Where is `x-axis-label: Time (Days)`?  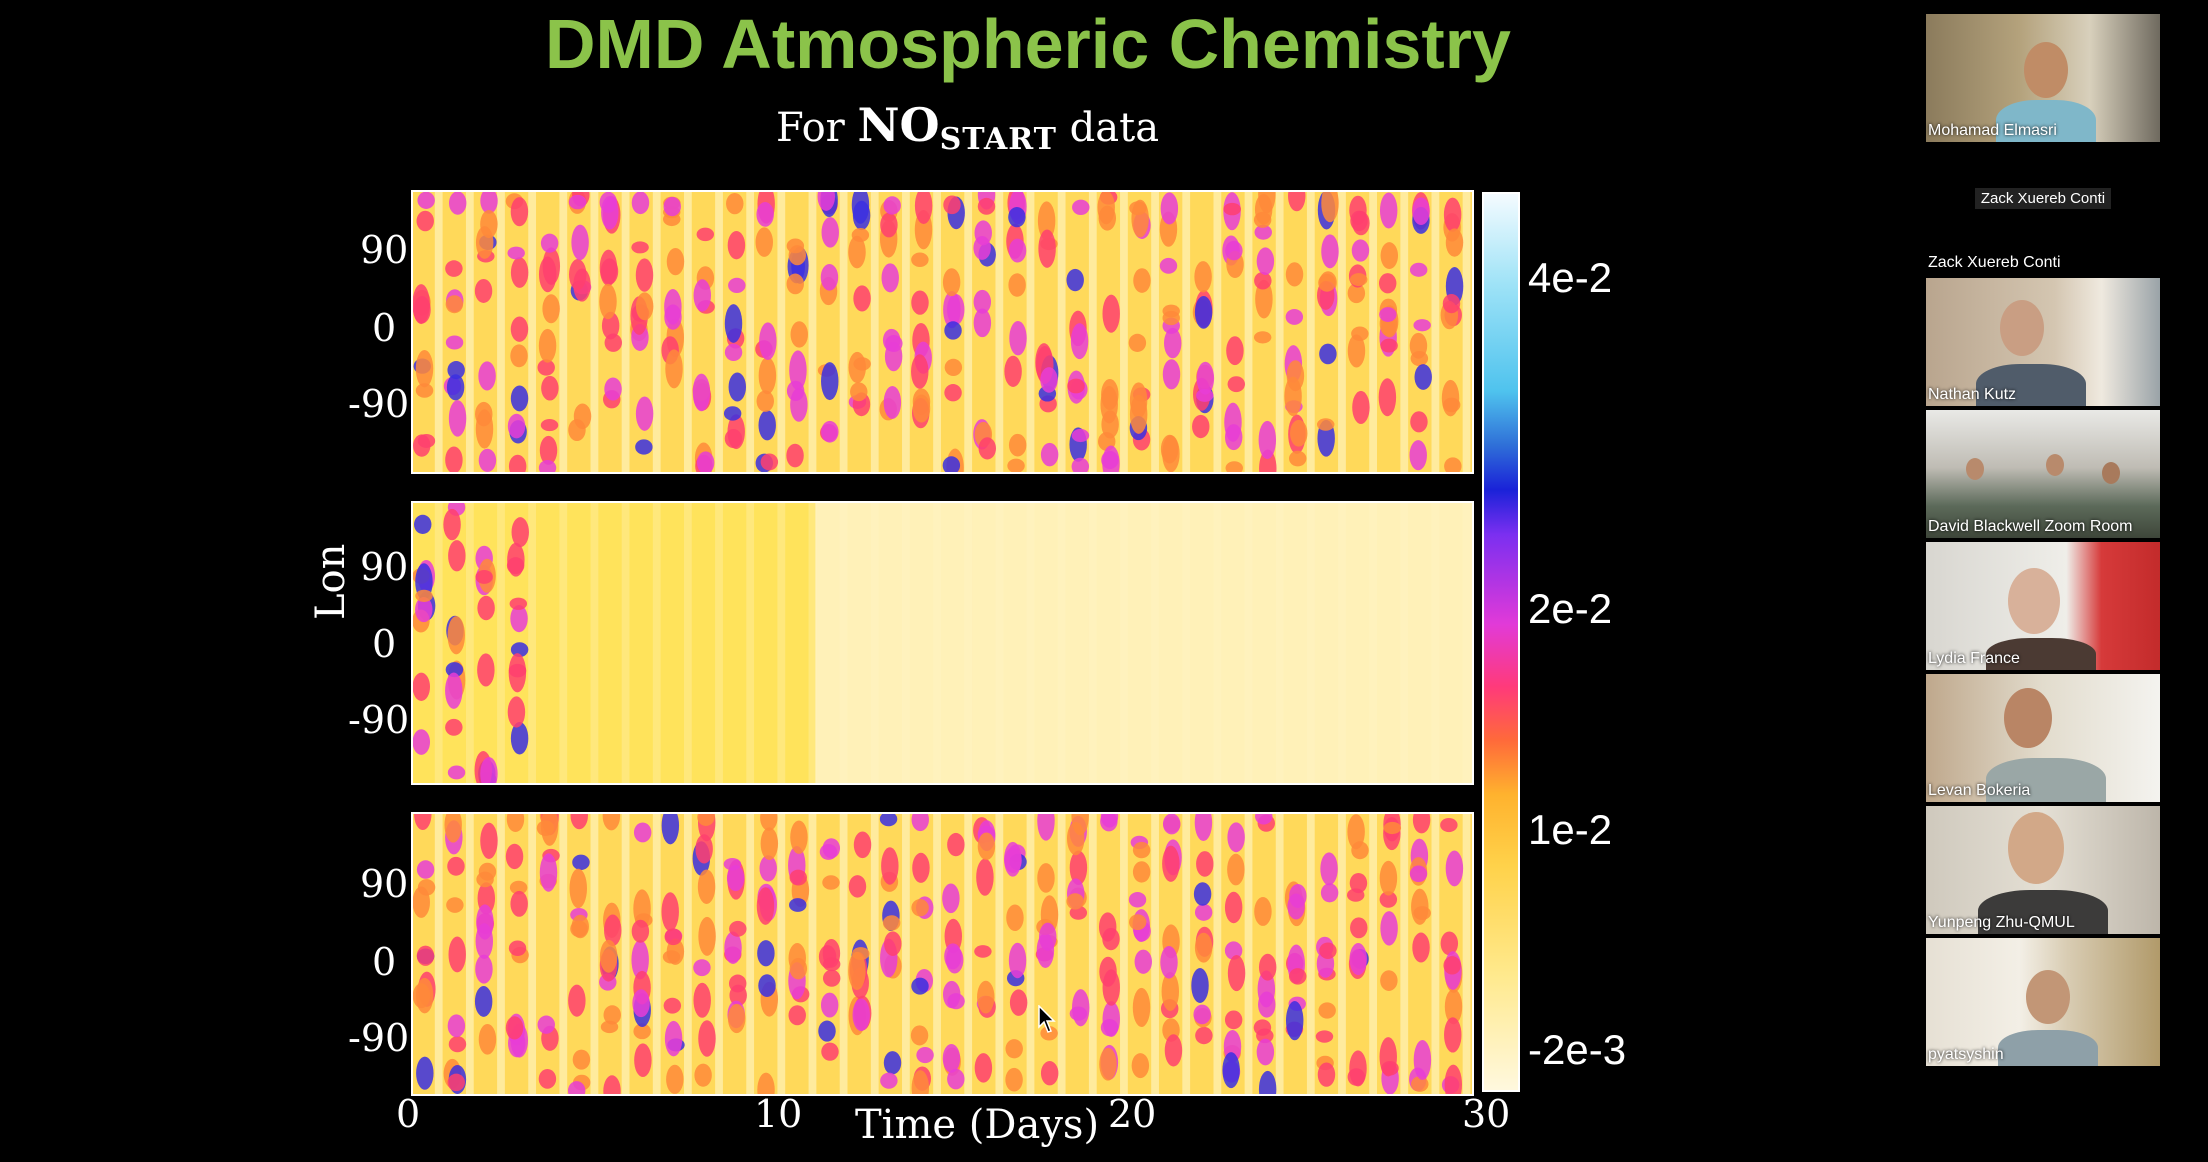
x-axis-label: Time (Days) is located at coordinates (977, 1125).